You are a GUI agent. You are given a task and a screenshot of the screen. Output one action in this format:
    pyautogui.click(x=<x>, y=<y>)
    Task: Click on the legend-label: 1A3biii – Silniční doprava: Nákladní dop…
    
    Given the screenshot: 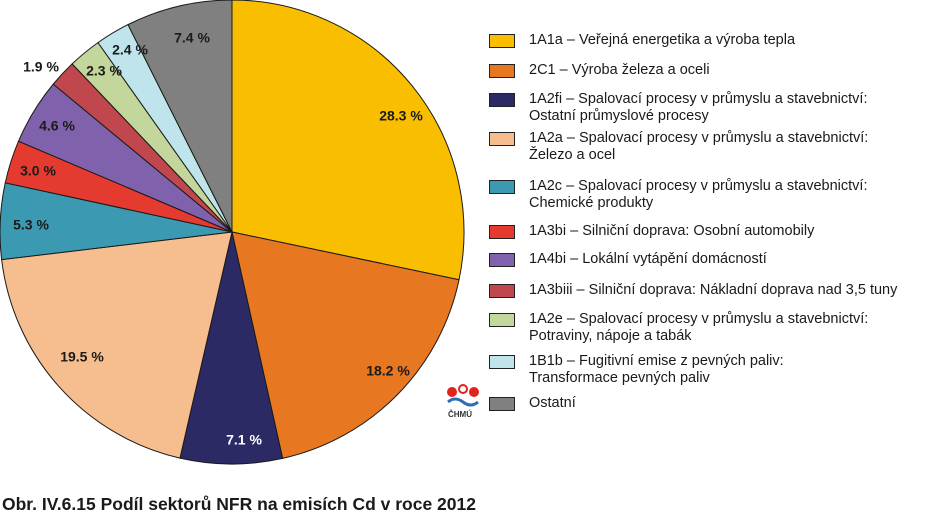 What is the action you would take?
    pyautogui.click(x=713, y=290)
    